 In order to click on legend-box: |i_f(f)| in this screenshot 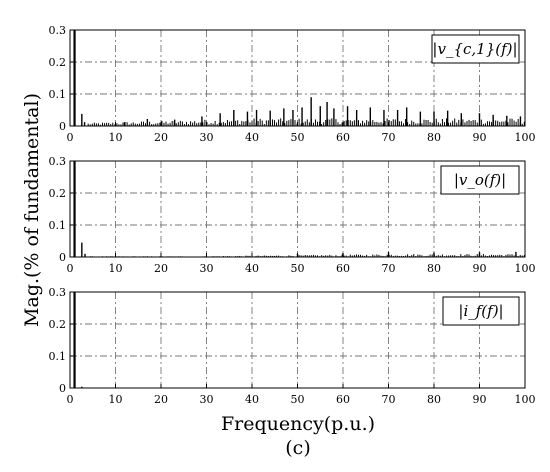, I will do `click(481, 311)`.